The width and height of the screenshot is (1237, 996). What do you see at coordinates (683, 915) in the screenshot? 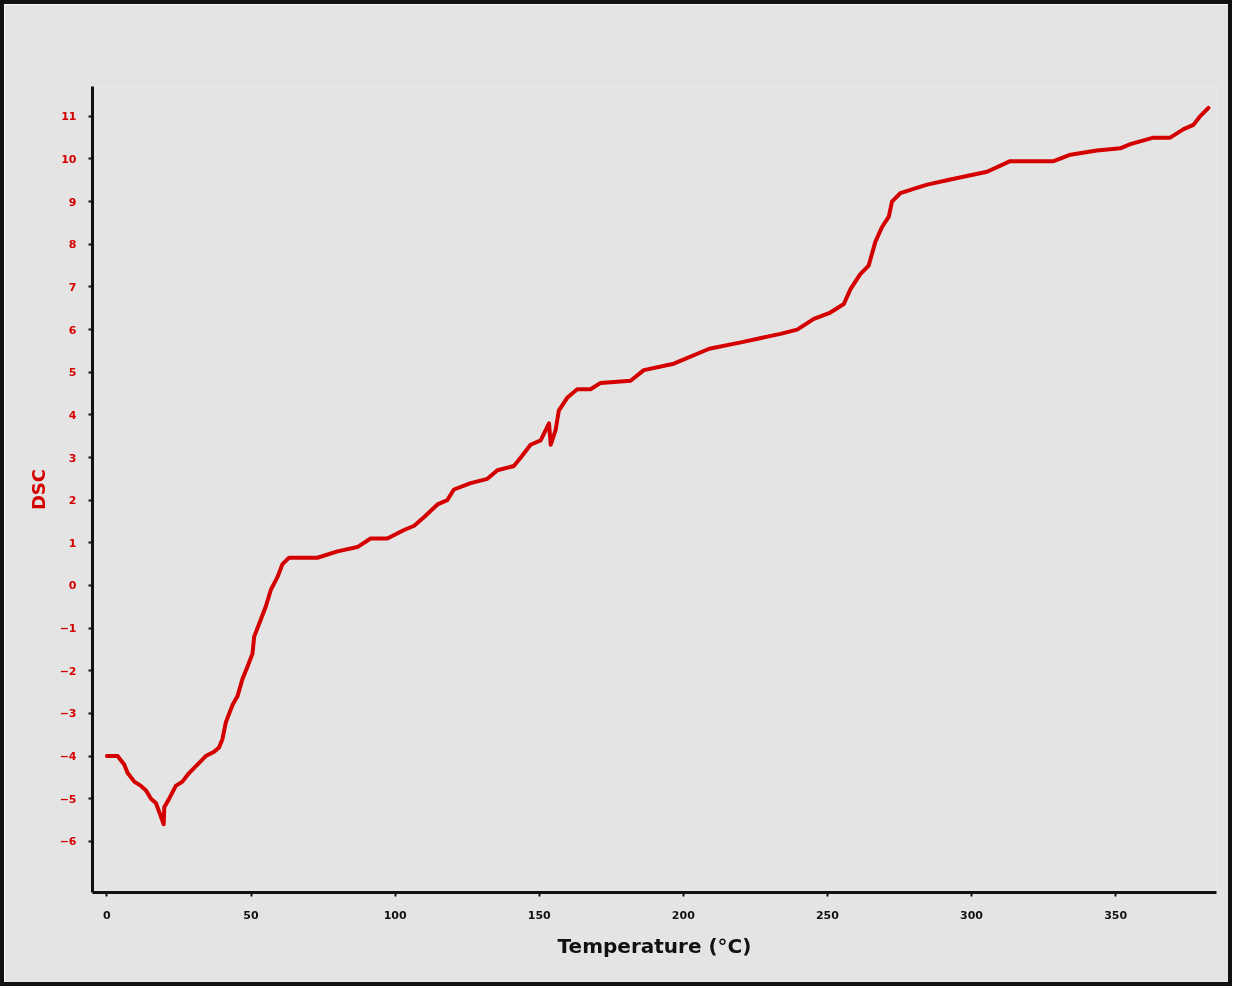
I see `x-tick-label: 200` at bounding box center [683, 915].